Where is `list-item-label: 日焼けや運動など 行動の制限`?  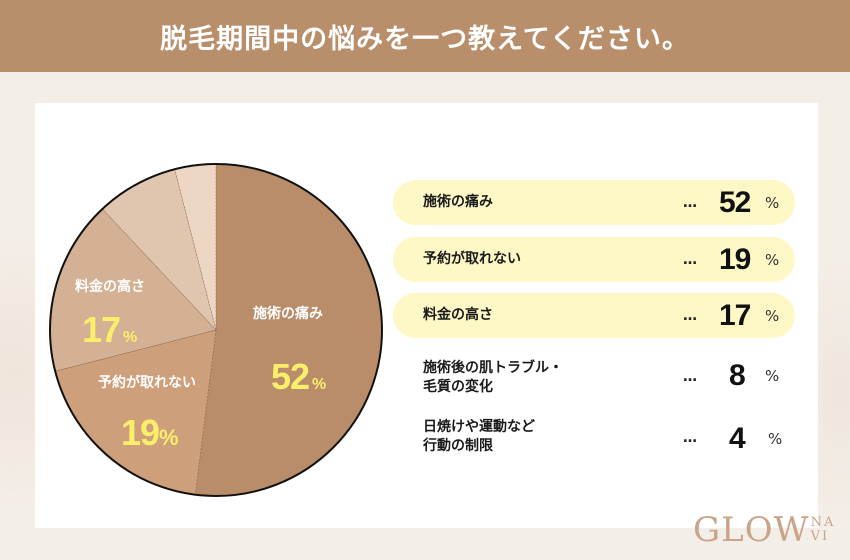
list-item-label: 日焼けや運動など 行動の制限 is located at coordinates (479, 437).